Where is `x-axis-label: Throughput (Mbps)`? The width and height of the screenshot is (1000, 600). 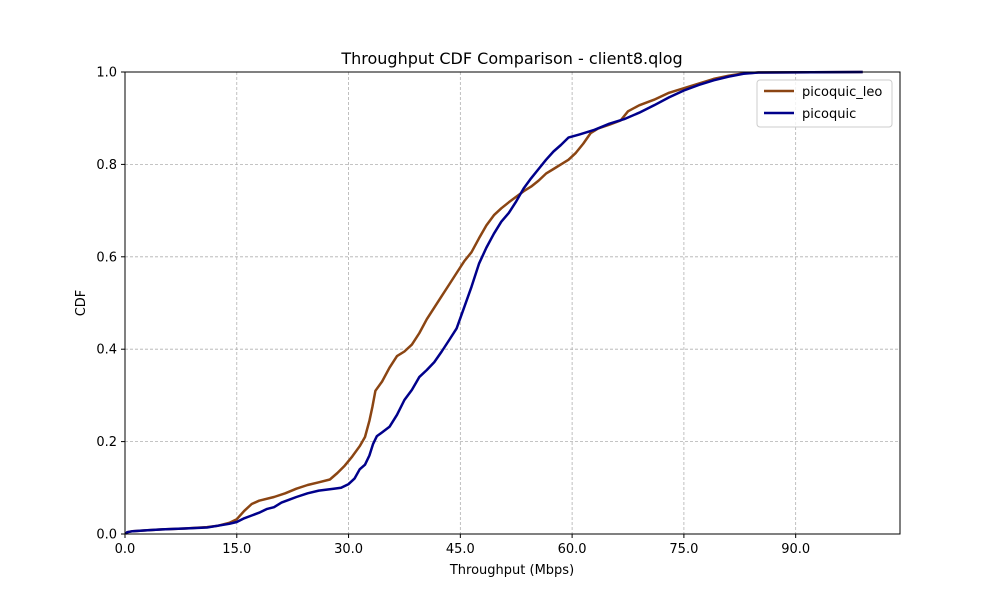 x-axis-label: Throughput (Mbps) is located at coordinates (511, 570).